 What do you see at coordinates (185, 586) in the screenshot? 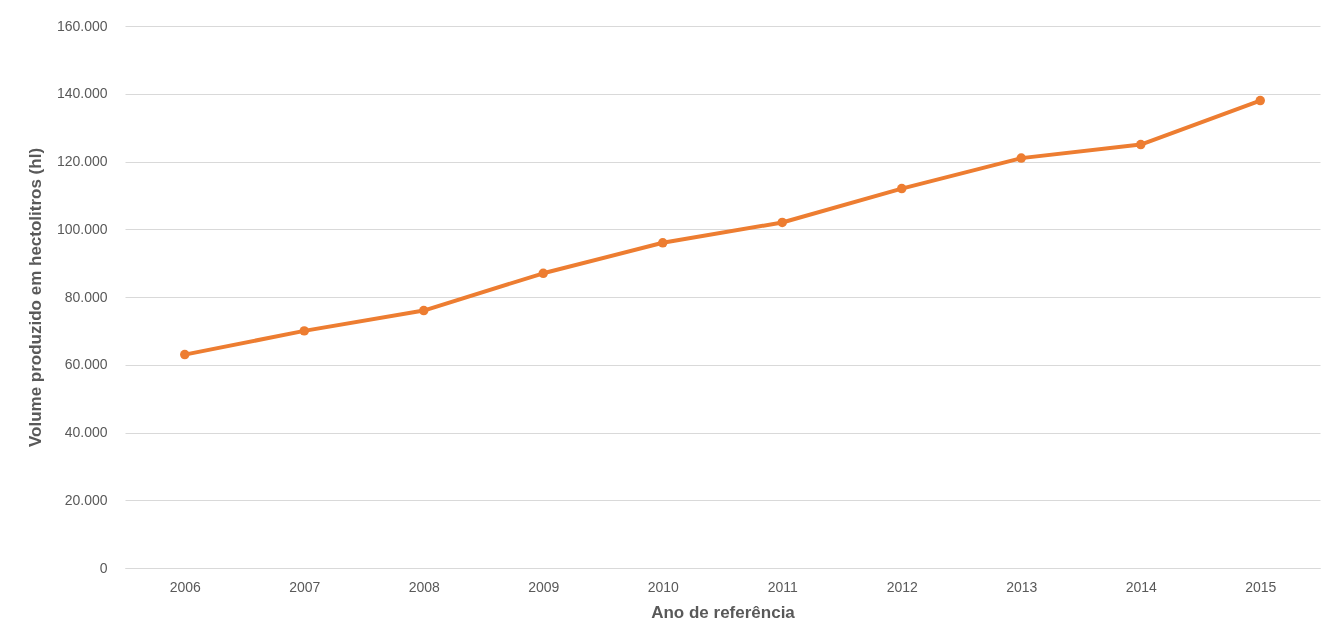
I see `x-tick-label: 2006` at bounding box center [185, 586].